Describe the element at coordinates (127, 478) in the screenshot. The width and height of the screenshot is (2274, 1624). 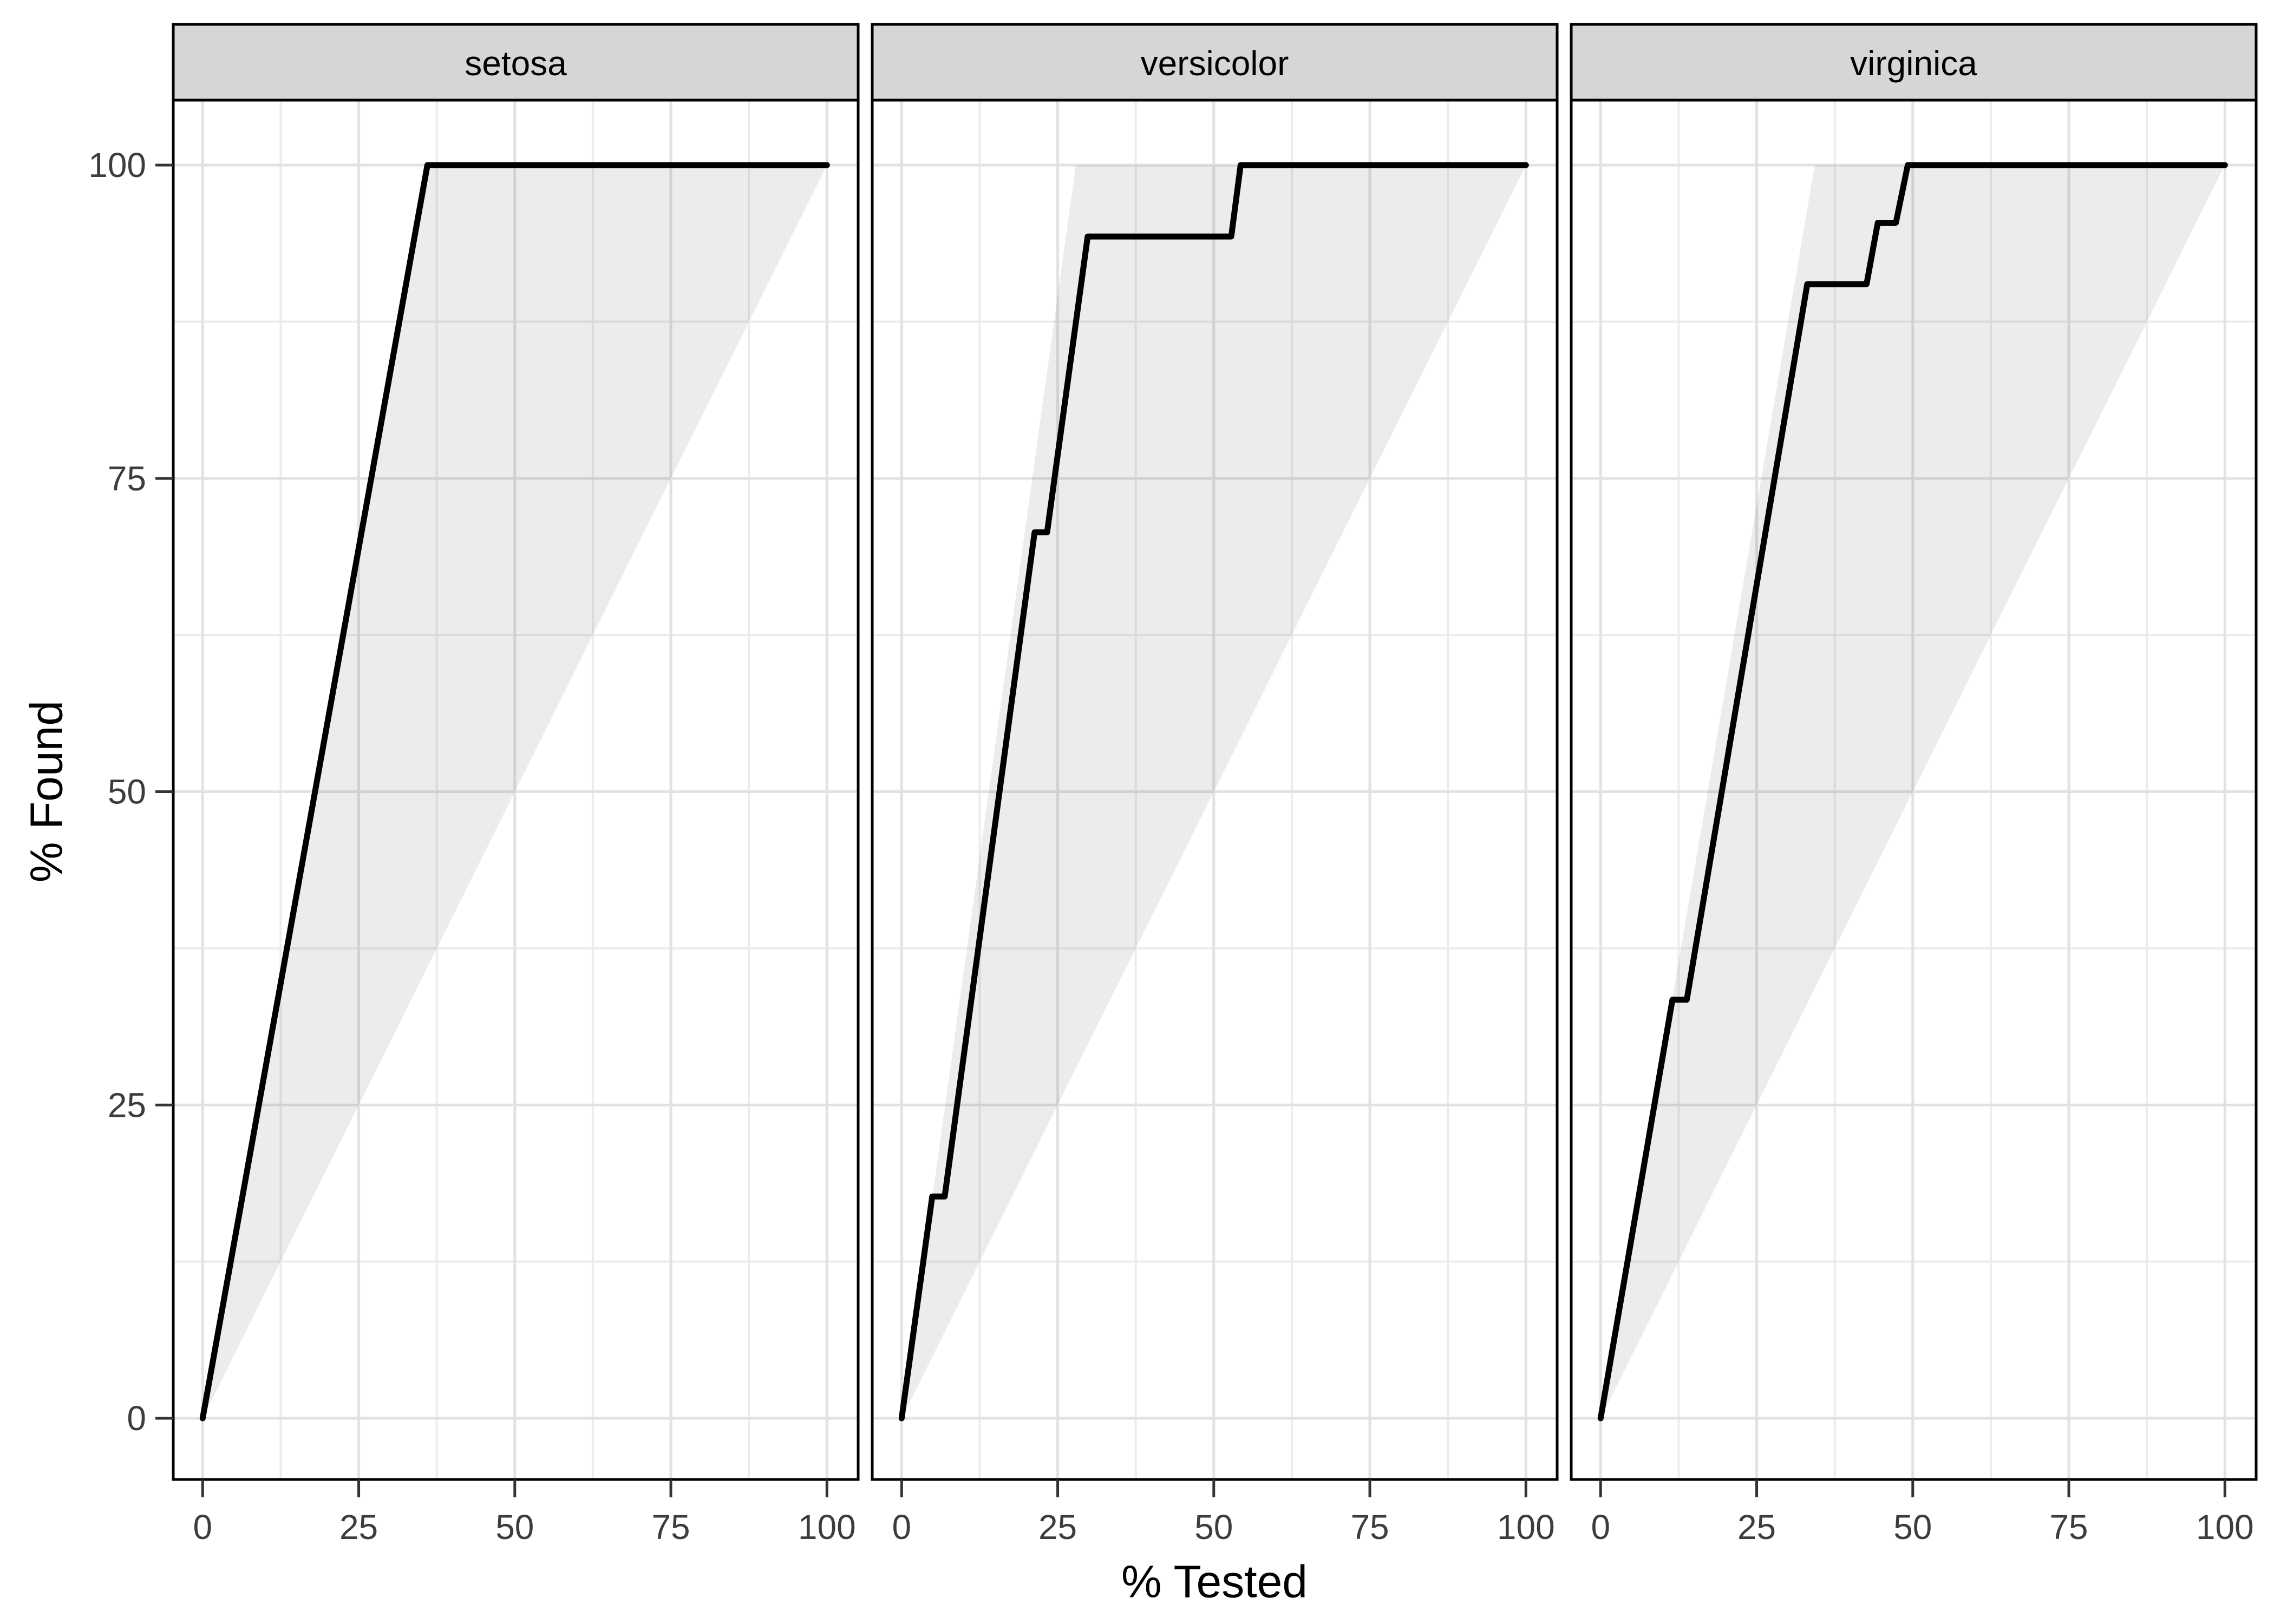
I see `y-tick-label: 75` at that location.